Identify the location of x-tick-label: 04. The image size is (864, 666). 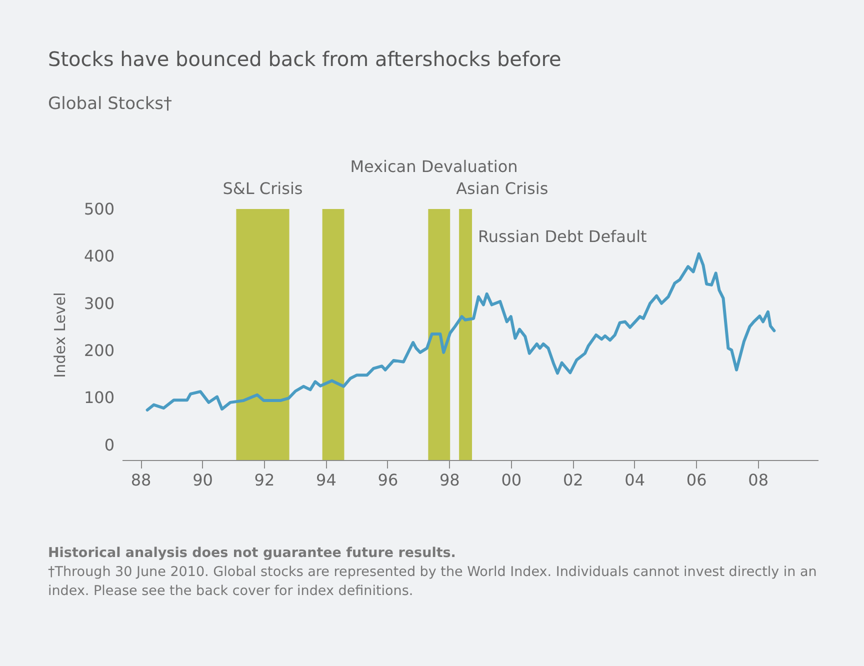
(635, 480).